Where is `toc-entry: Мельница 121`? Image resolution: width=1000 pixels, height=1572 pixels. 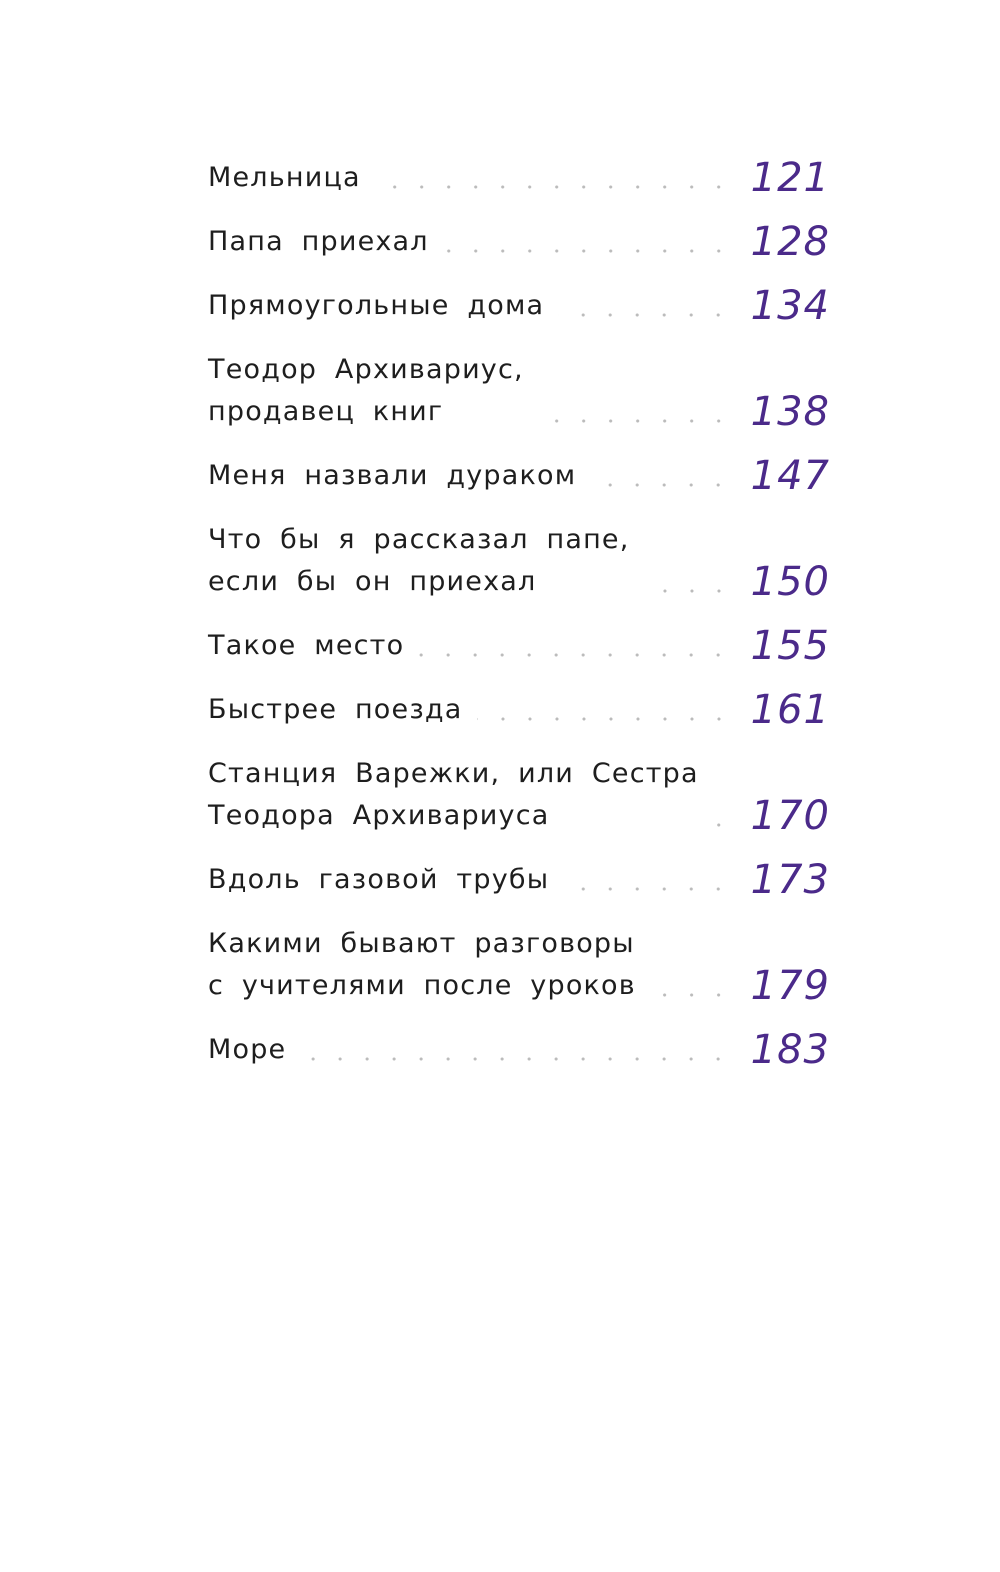 toc-entry: Мельница 121 is located at coordinates (519, 178).